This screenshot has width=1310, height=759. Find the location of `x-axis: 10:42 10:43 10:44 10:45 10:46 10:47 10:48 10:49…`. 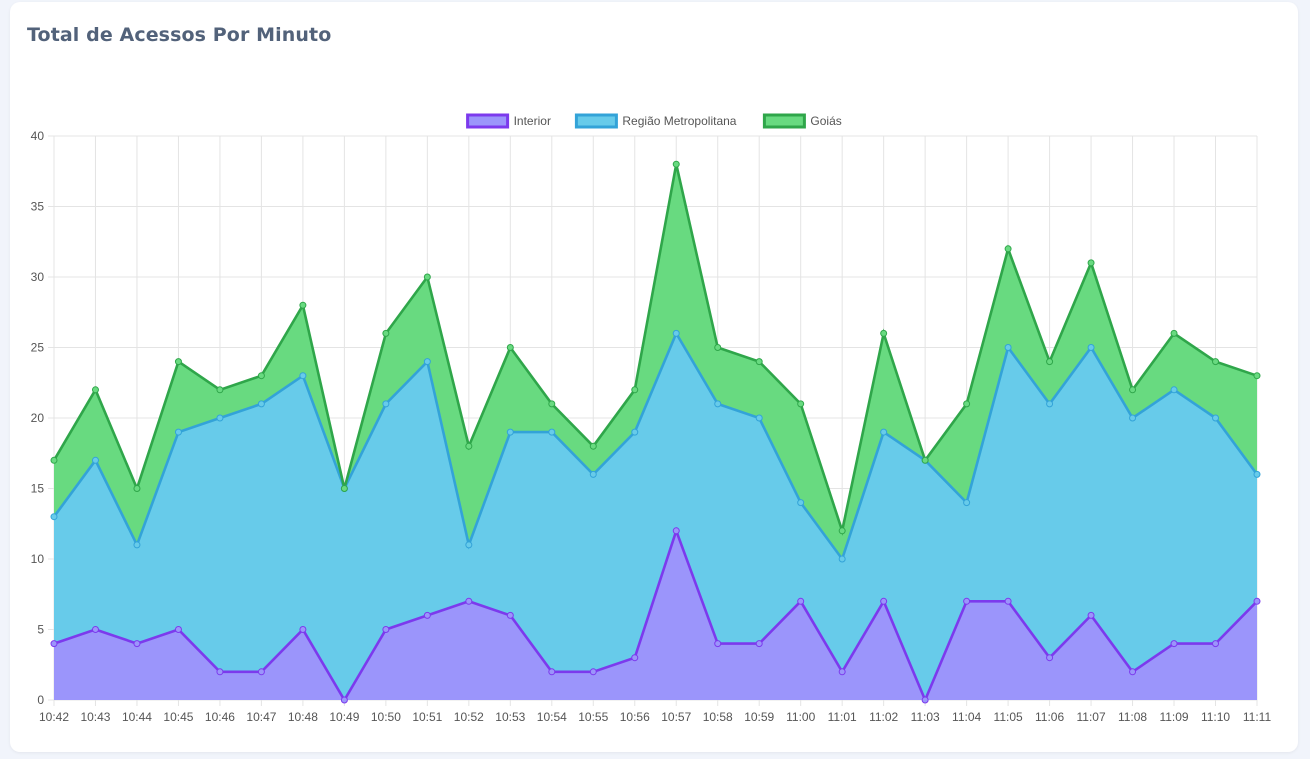

x-axis: 10:42 10:43 10:44 10:45 10:46 10:47 10:48 10:49… is located at coordinates (655, 717).